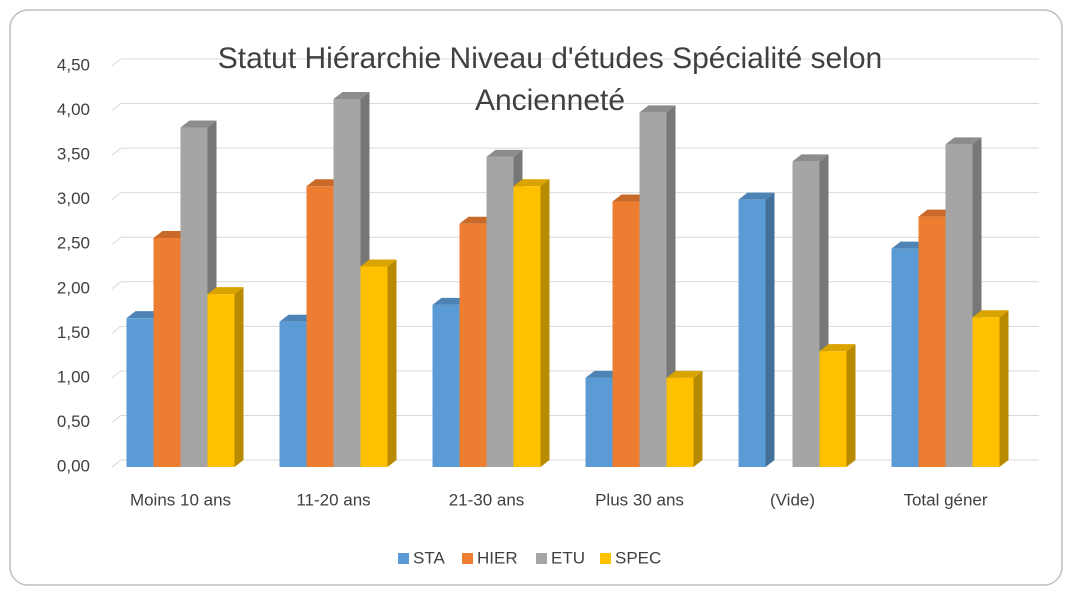 Image resolution: width=1071 pixels, height=594 pixels. What do you see at coordinates (568, 557) in the screenshot?
I see `legend-label: ETU` at bounding box center [568, 557].